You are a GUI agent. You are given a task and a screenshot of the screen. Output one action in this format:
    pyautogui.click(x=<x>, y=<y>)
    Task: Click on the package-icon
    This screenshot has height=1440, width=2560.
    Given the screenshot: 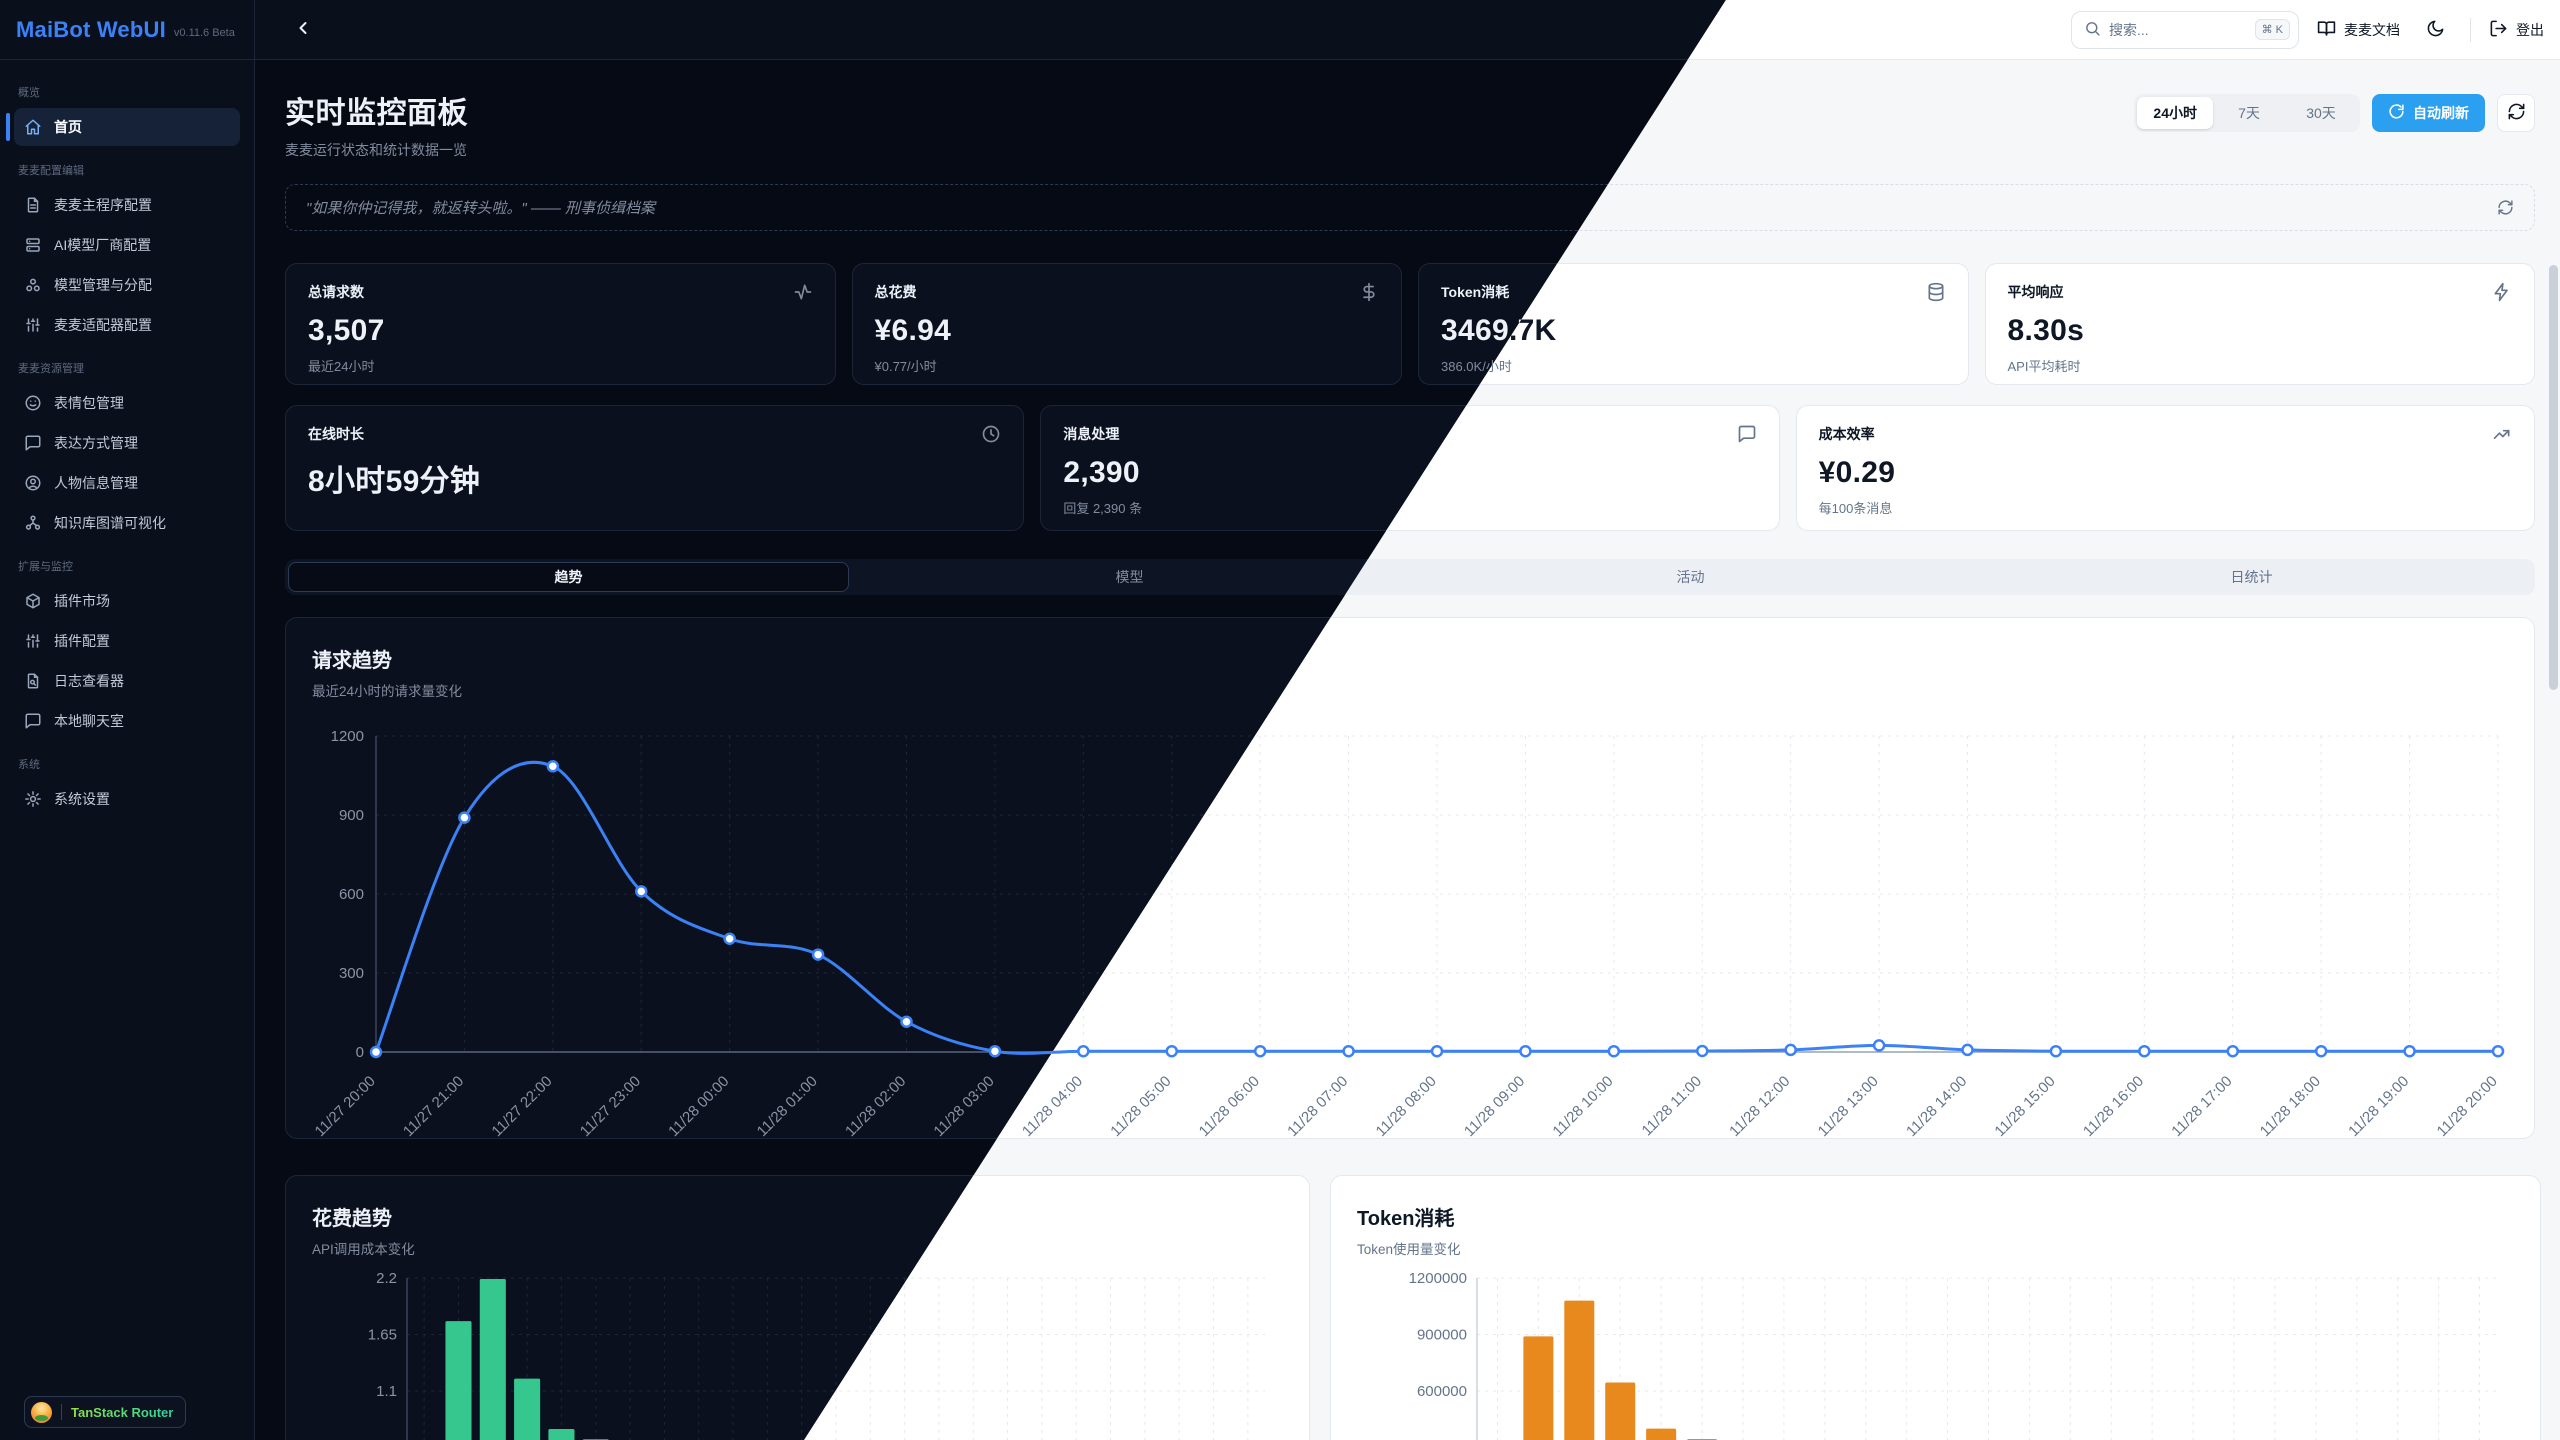 What is the action you would take?
    pyautogui.click(x=33, y=601)
    